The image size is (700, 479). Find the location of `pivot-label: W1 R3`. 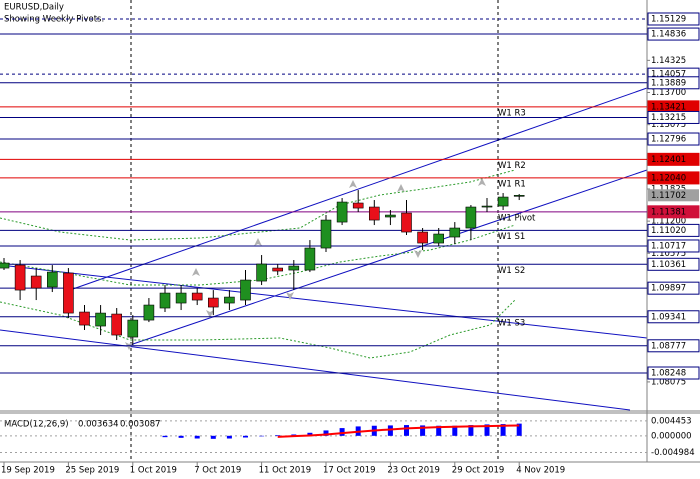

pivot-label: W1 R3 is located at coordinates (512, 113).